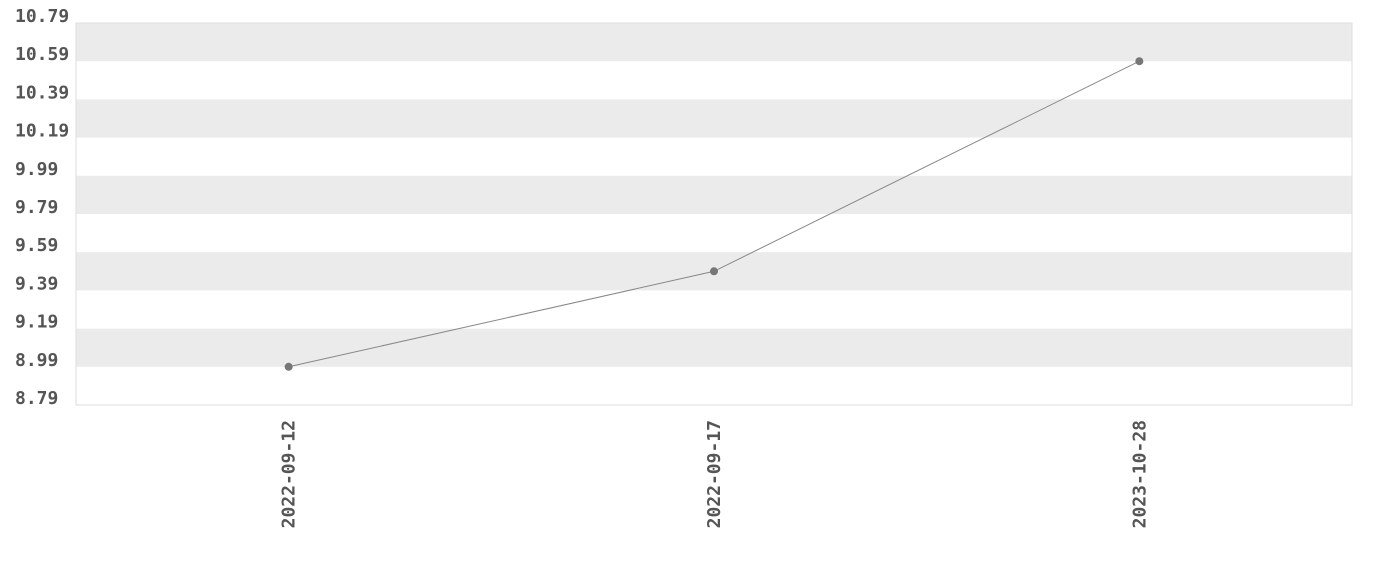  What do you see at coordinates (289, 474) in the screenshot?
I see `x-tick-label: 2022-09-12` at bounding box center [289, 474].